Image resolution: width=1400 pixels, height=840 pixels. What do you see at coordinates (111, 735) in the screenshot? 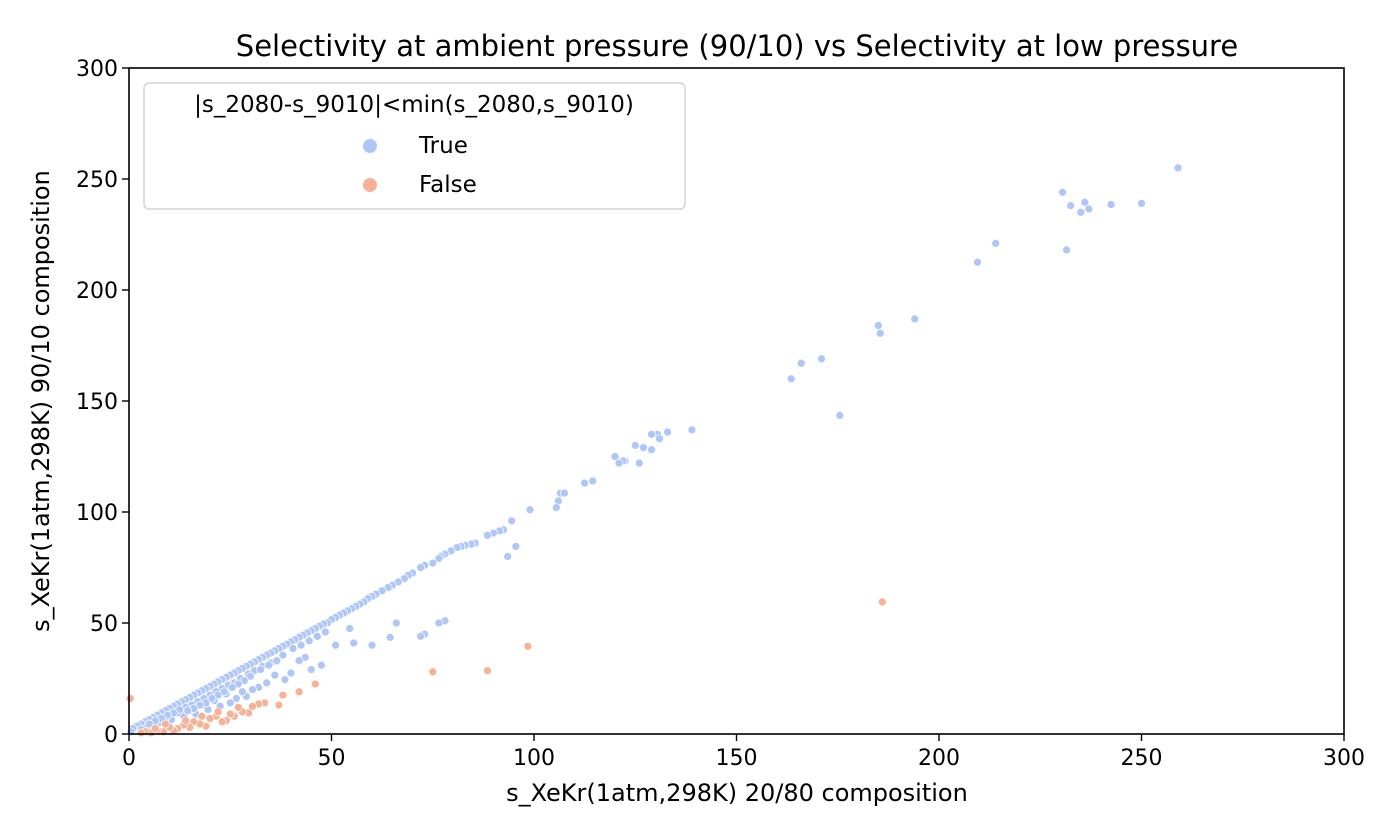
I see `y-tick-label: 0` at bounding box center [111, 735].